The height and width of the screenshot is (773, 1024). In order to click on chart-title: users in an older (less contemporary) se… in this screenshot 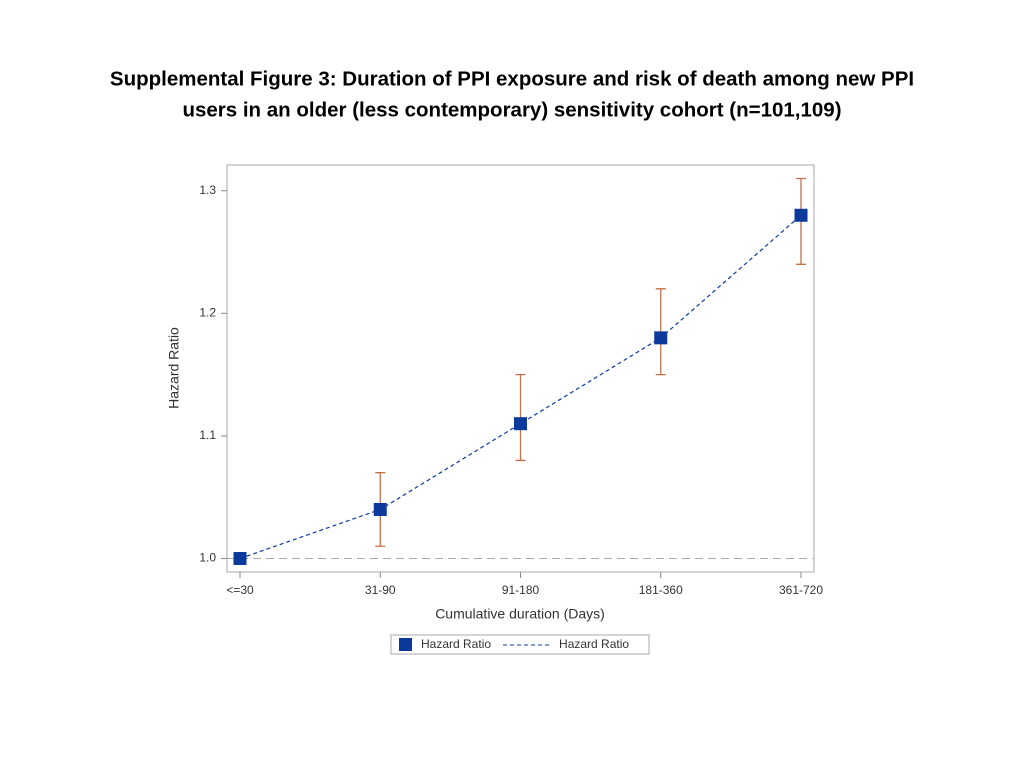, I will do `click(511, 109)`.